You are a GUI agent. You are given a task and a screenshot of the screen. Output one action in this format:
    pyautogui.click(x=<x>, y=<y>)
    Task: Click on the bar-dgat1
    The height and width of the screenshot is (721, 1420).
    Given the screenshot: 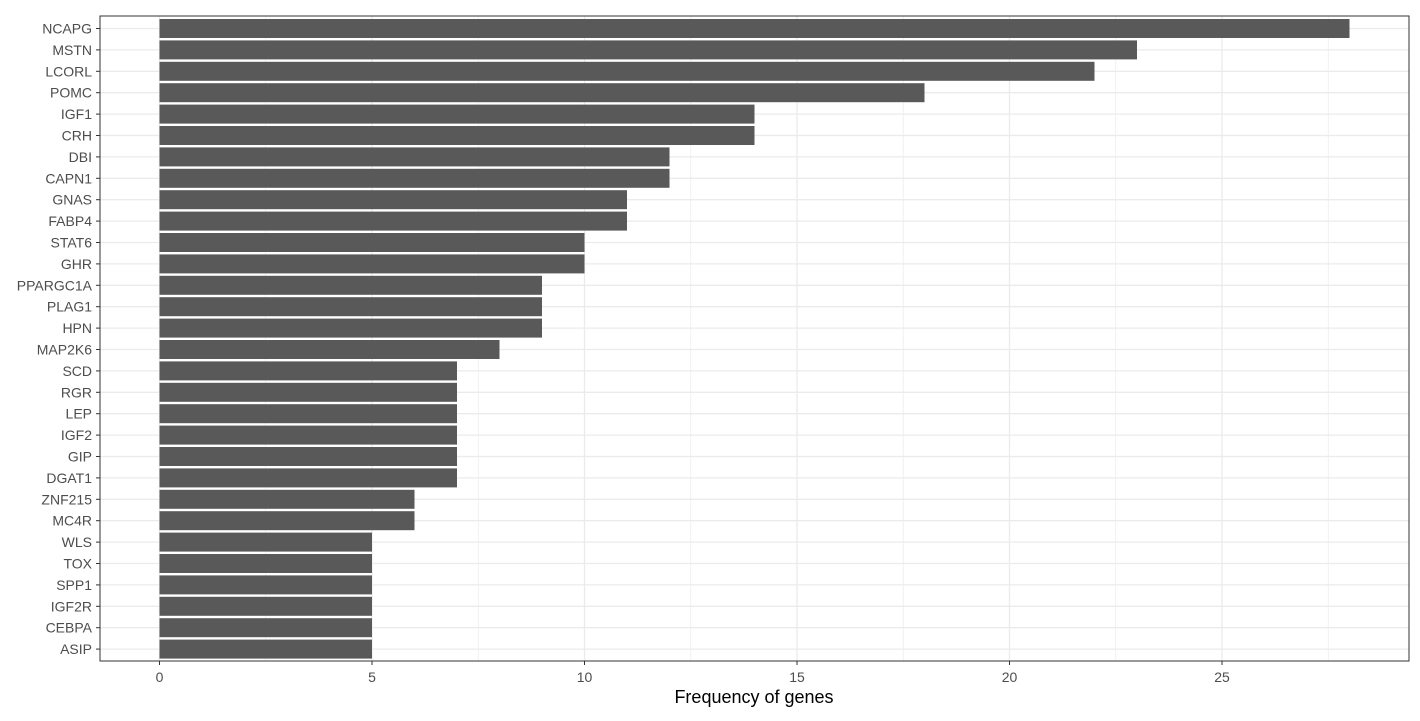 What is the action you would take?
    pyautogui.click(x=308, y=478)
    